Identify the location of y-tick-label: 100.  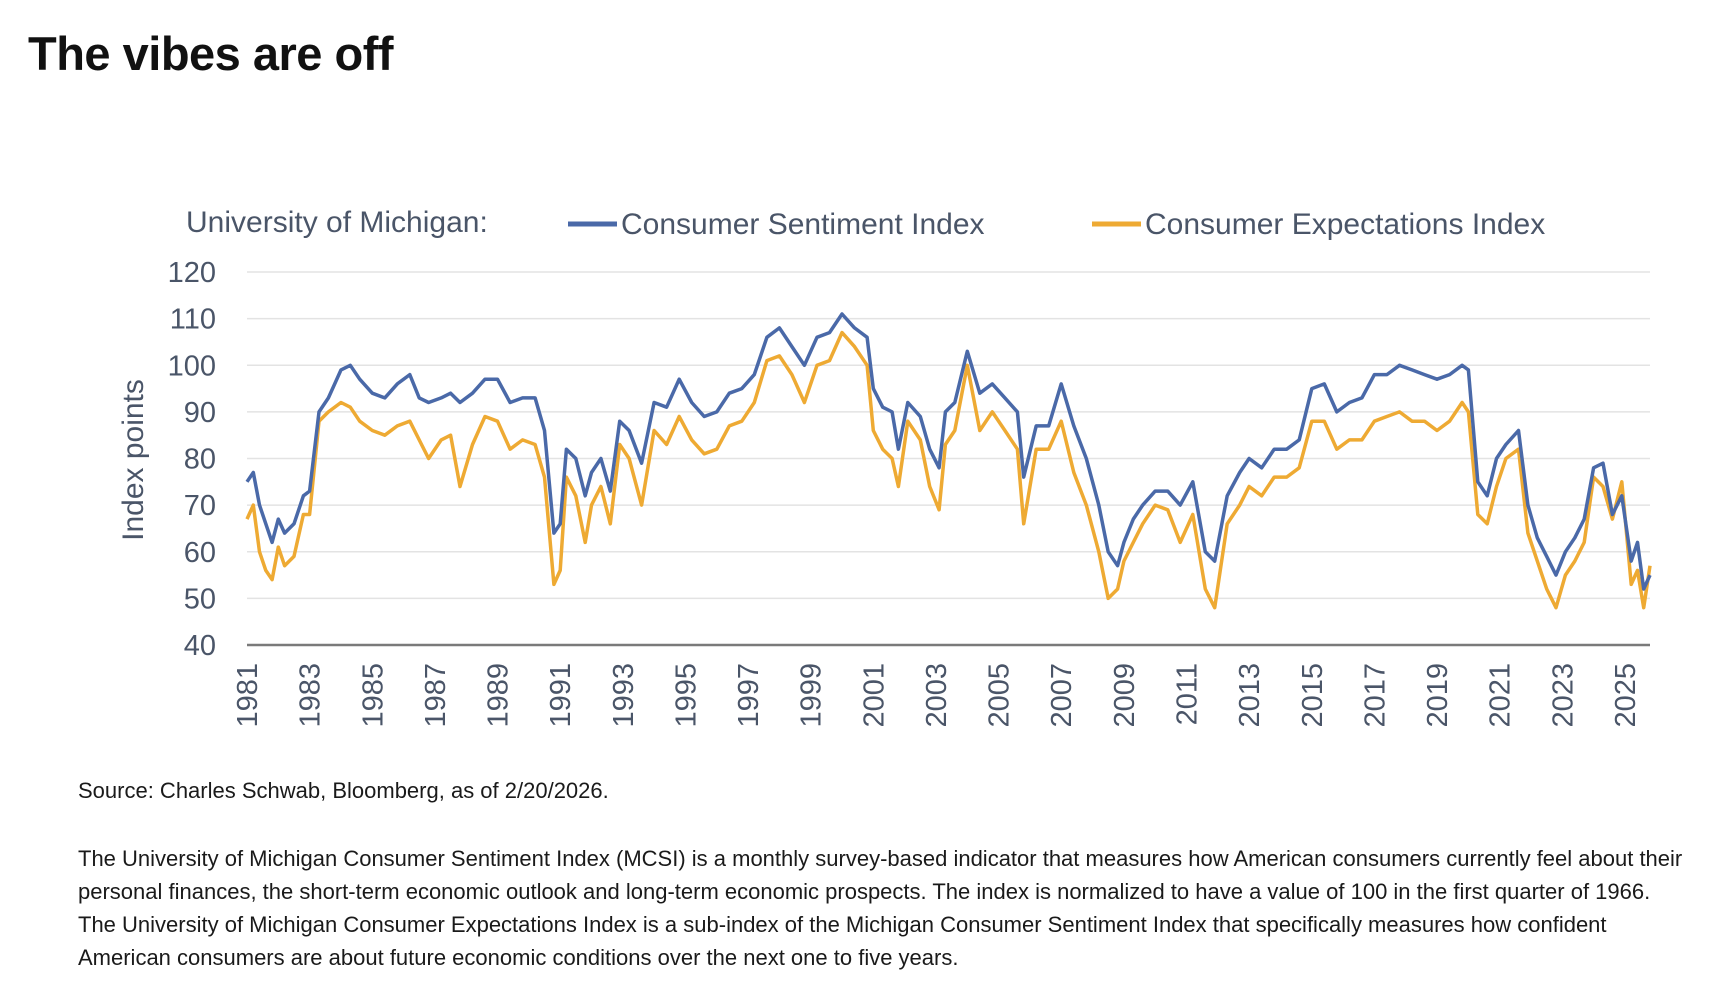
(192, 366).